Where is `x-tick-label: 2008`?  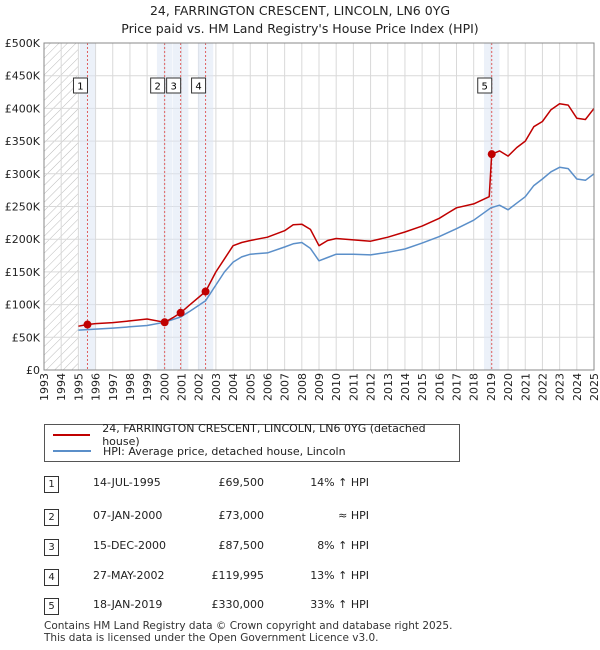 x-tick-label: 2008 is located at coordinates (302, 387).